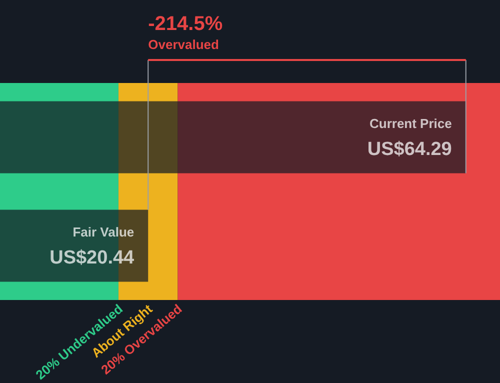  I want to click on data-label: US$64.29, so click(409, 149).